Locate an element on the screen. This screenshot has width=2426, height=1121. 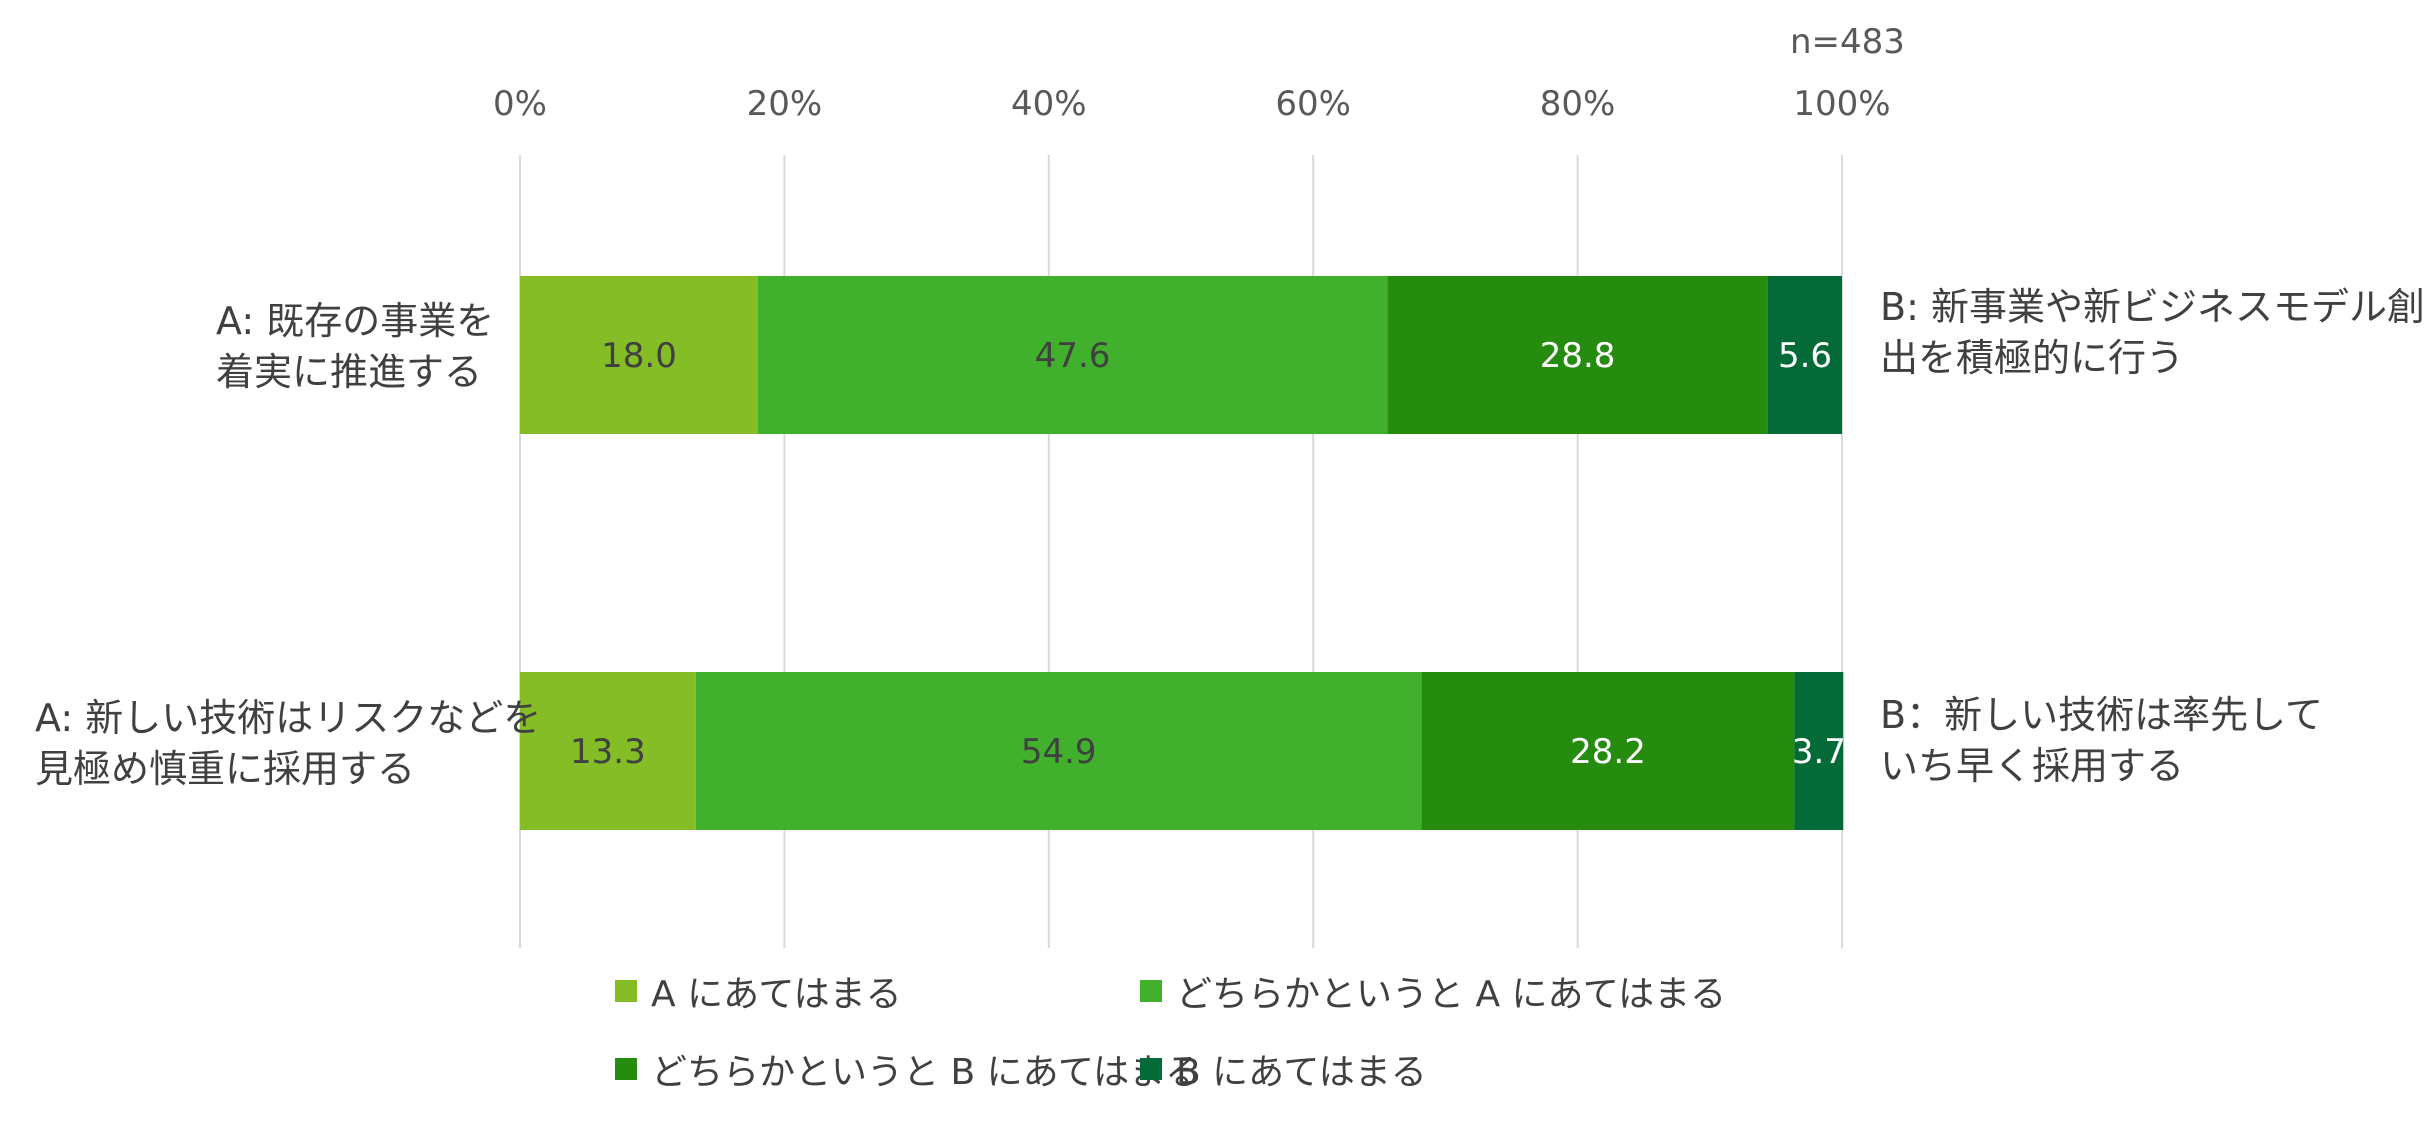
legend-item-rather-a: どちらかというと A にあてはまる is located at coordinates (1433, 991).